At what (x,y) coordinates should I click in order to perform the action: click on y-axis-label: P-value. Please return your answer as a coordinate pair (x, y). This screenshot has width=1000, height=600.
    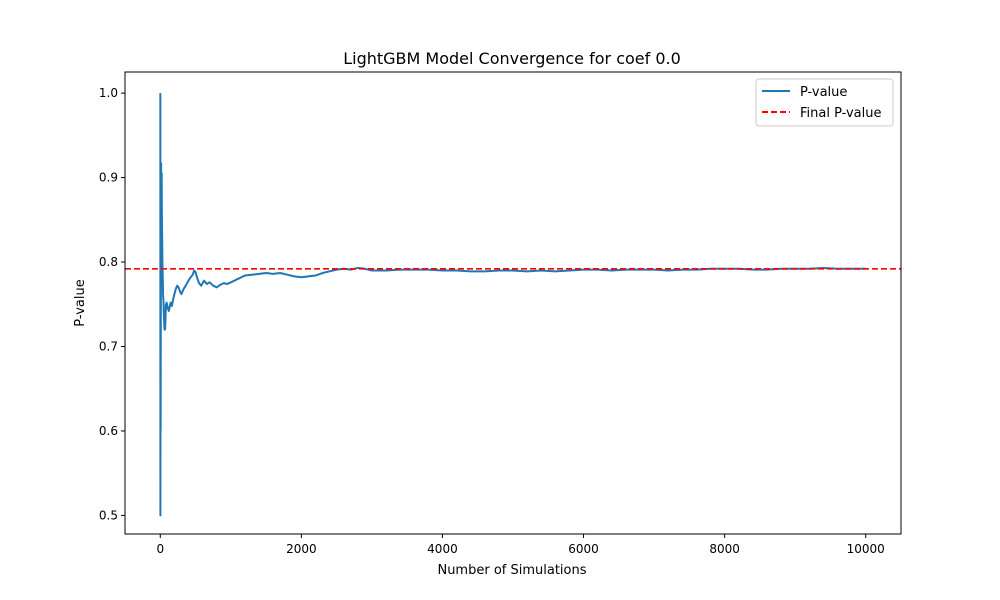
    Looking at the image, I should click on (80, 302).